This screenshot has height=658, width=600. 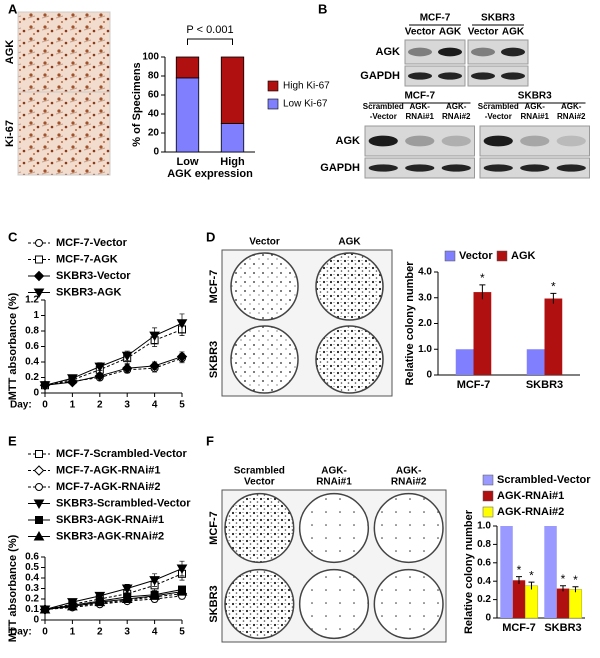 What do you see at coordinates (450, 32) in the screenshot?
I see `blot-lane-label: AGK` at bounding box center [450, 32].